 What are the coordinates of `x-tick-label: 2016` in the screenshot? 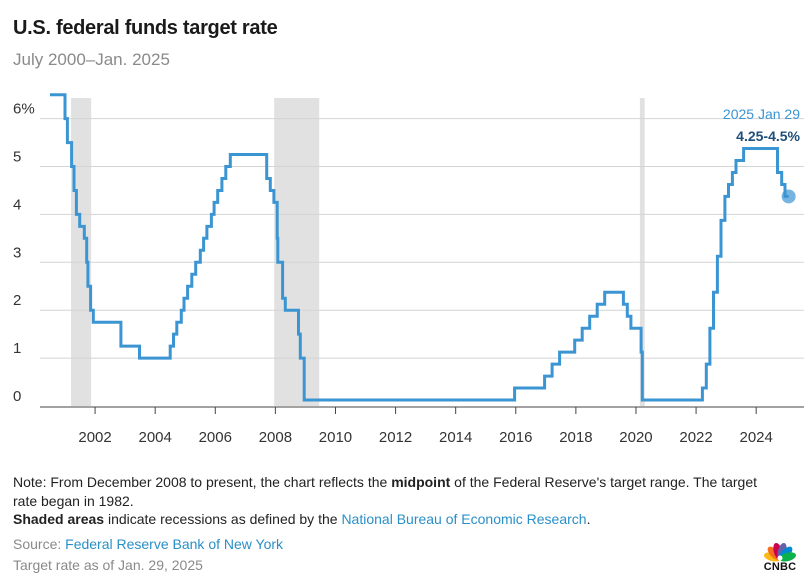 It's located at (515, 437).